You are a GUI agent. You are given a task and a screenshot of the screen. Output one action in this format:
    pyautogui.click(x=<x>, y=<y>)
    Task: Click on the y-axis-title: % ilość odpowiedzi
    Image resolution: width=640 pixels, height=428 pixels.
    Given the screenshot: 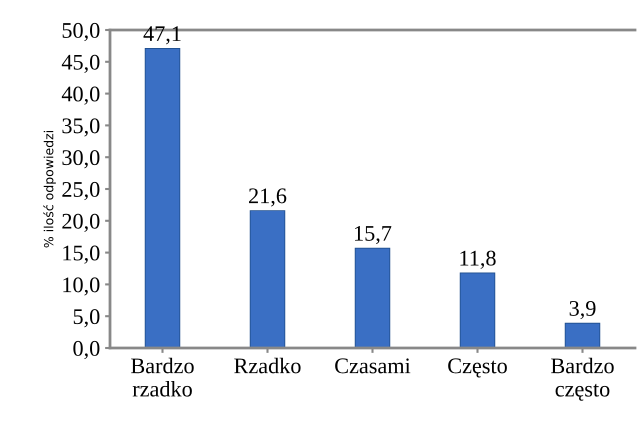 What is the action you would take?
    pyautogui.click(x=49, y=189)
    